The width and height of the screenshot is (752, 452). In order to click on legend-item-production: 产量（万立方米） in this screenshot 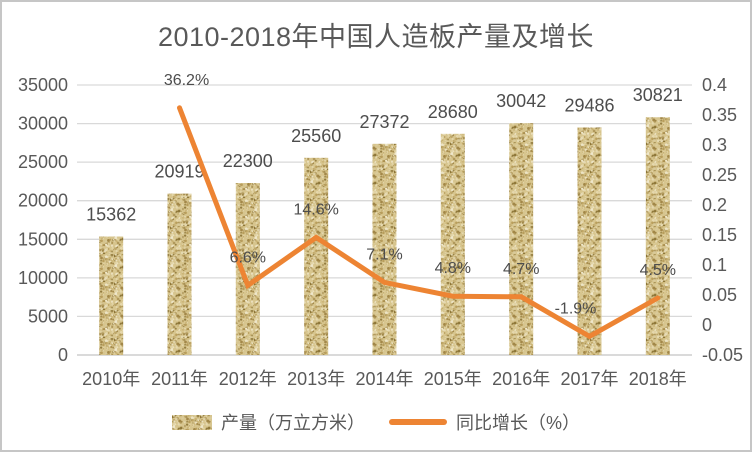, I will do `click(268, 422)`.